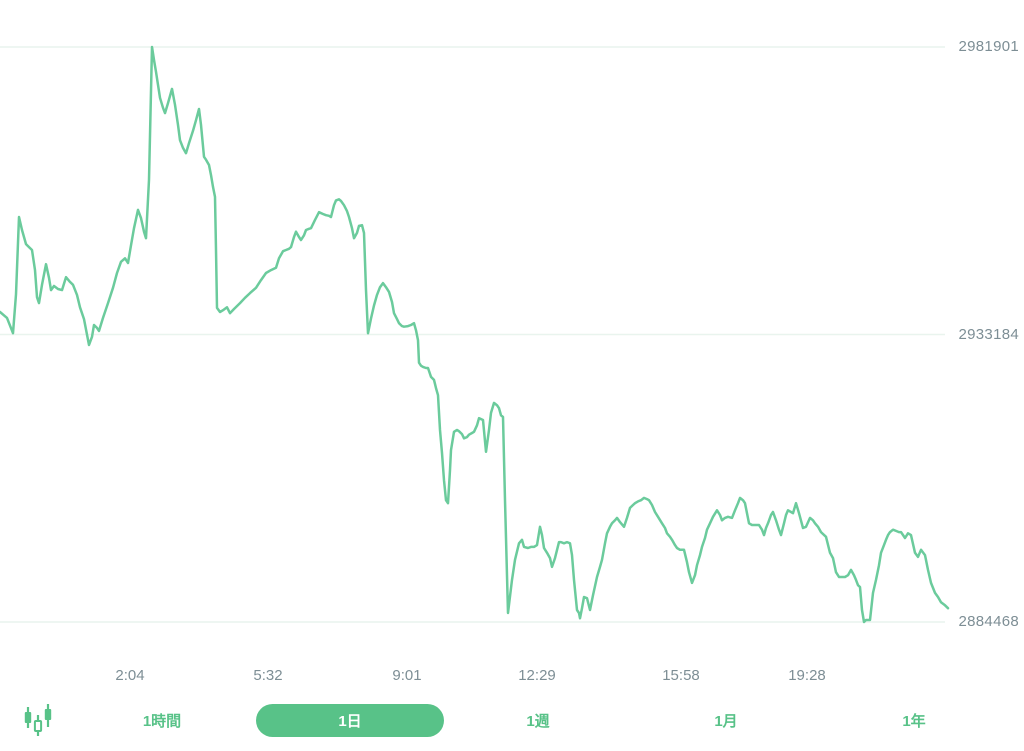 Image resolution: width=1024 pixels, height=751 pixels. I want to click on range-button-1day: 1日, so click(350, 720).